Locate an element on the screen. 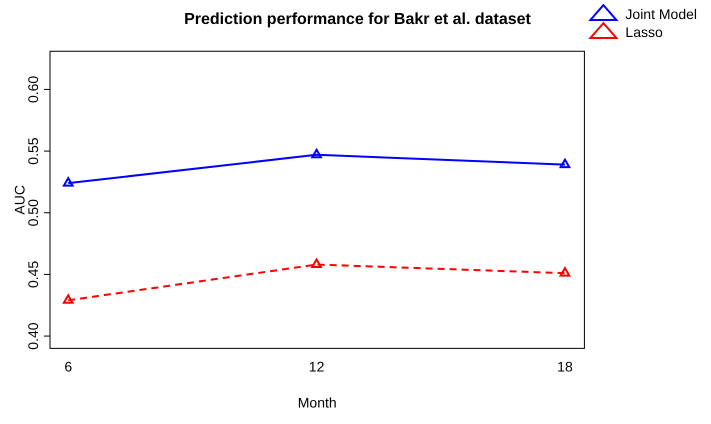  y-tick-label: 0.50 is located at coordinates (32, 212).